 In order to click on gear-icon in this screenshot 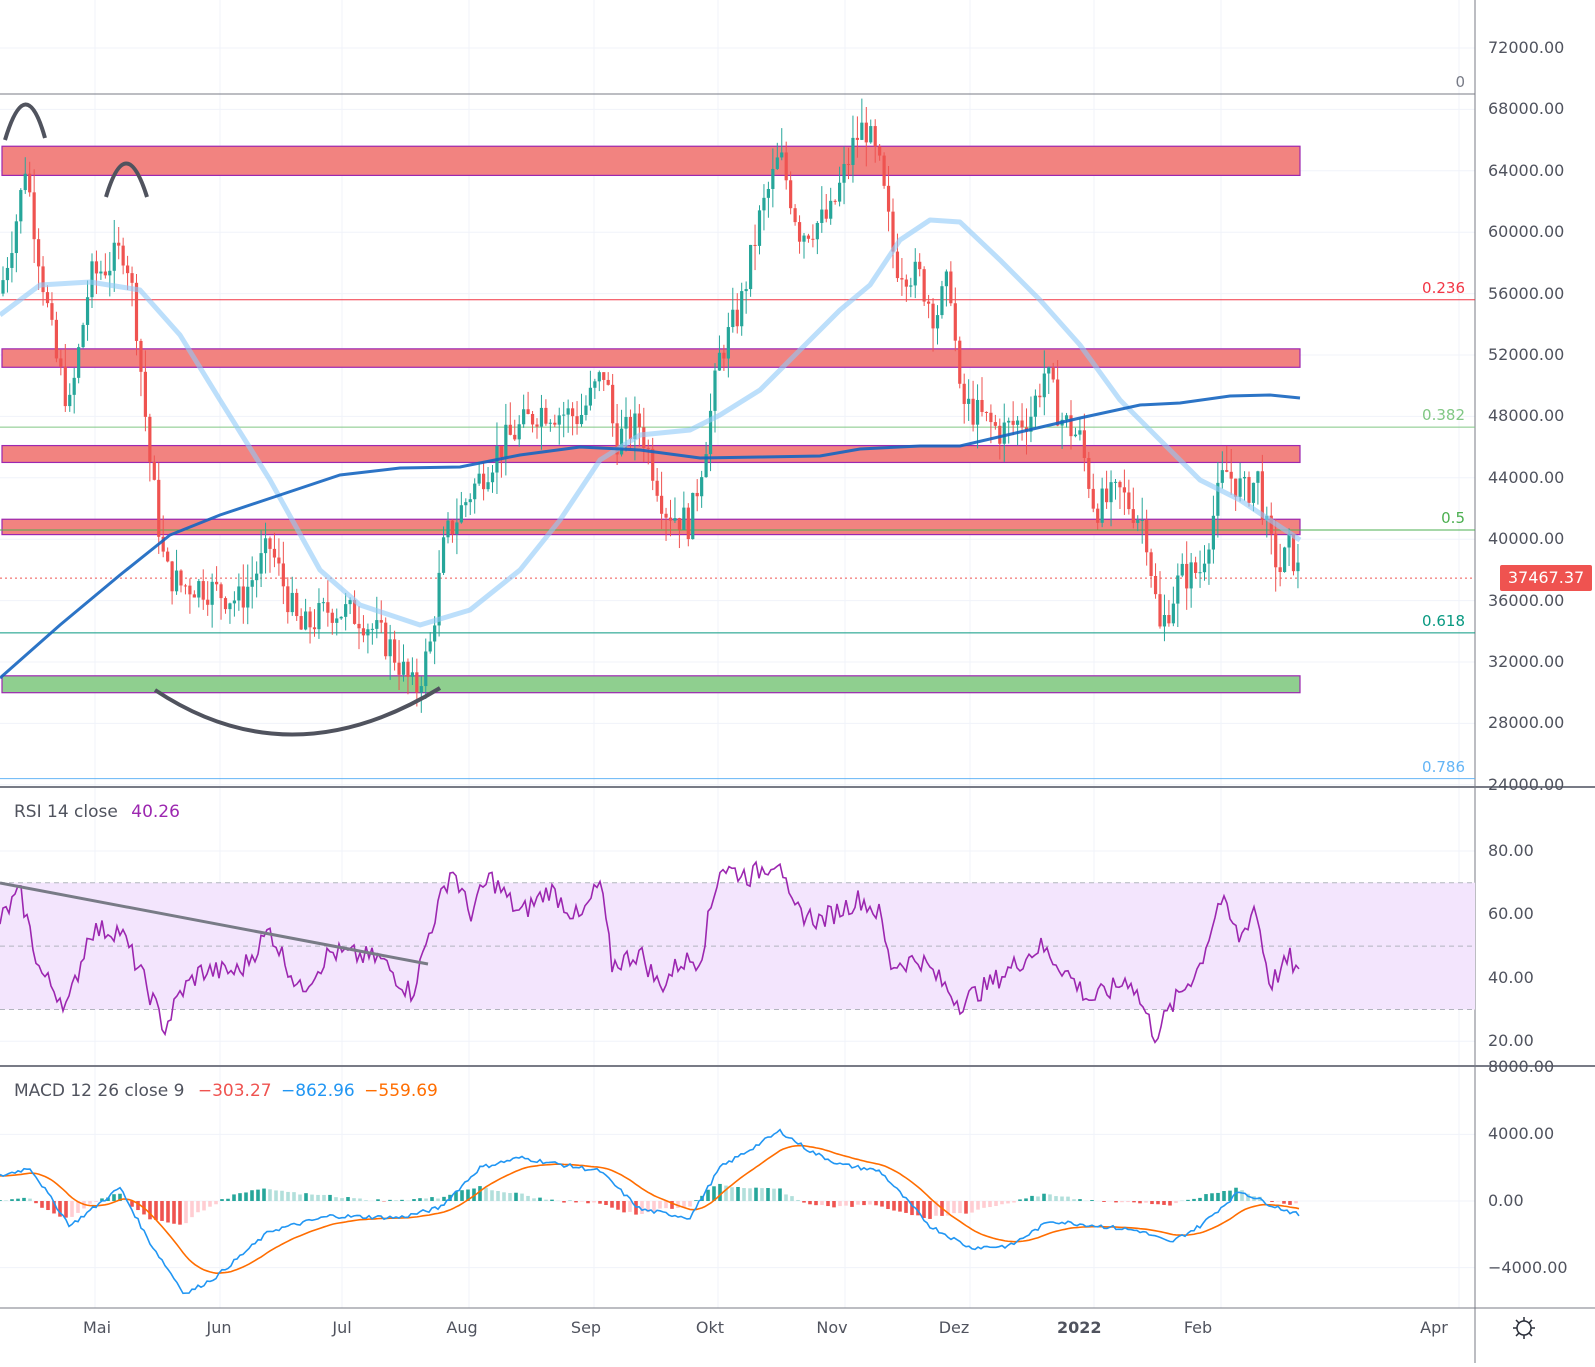, I will do `click(1524, 1328)`.